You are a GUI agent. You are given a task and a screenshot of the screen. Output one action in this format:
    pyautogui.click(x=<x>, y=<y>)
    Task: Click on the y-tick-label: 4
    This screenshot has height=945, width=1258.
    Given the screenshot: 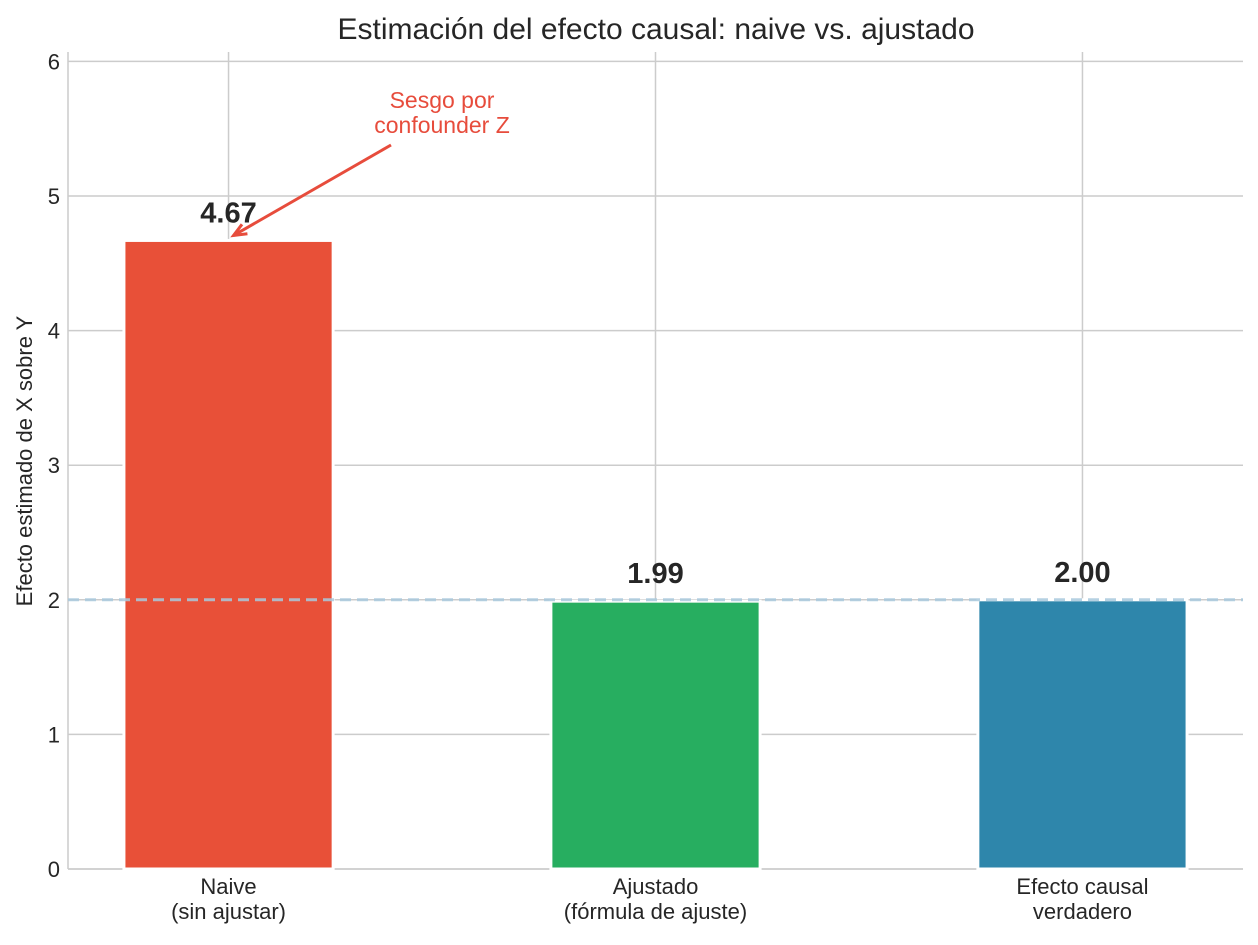 What is the action you would take?
    pyautogui.click(x=54, y=331)
    